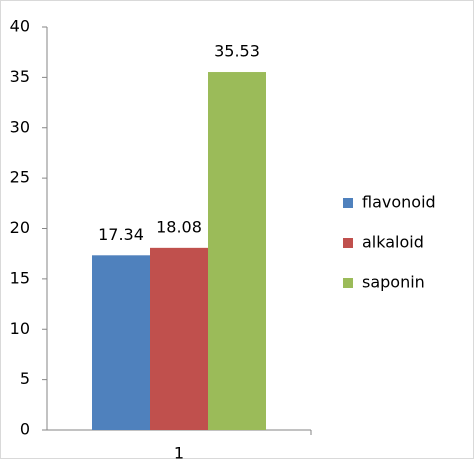 The width and height of the screenshot is (474, 459). I want to click on legend-label: saponin, so click(393, 282).